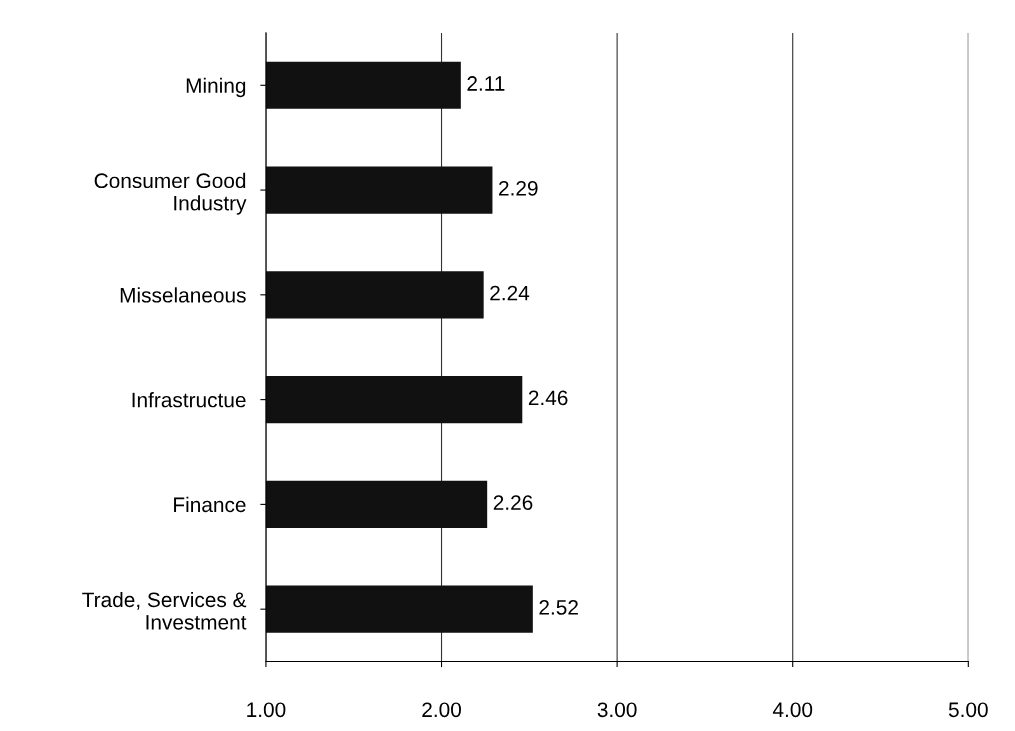 This screenshot has height=731, width=1015. Describe the element at coordinates (216, 87) in the screenshot. I see `y-tick-label: Mining` at that location.